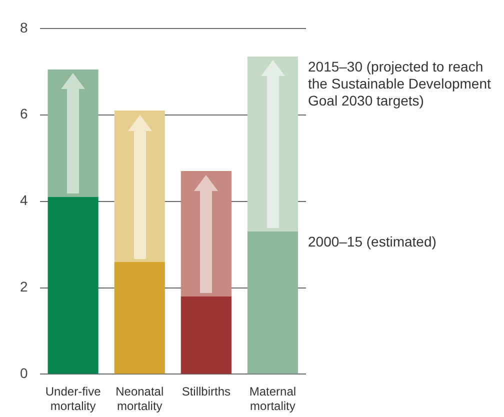 The height and width of the screenshot is (417, 504). I want to click on y-tick-label: 4, so click(24, 200).